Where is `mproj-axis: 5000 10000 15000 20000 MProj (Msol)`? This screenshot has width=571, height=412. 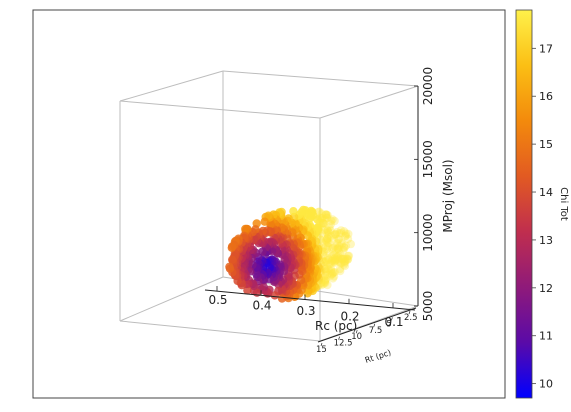
mproj-axis: 5000 10000 15000 20000 MProj (Msol) is located at coordinates (434, 194).